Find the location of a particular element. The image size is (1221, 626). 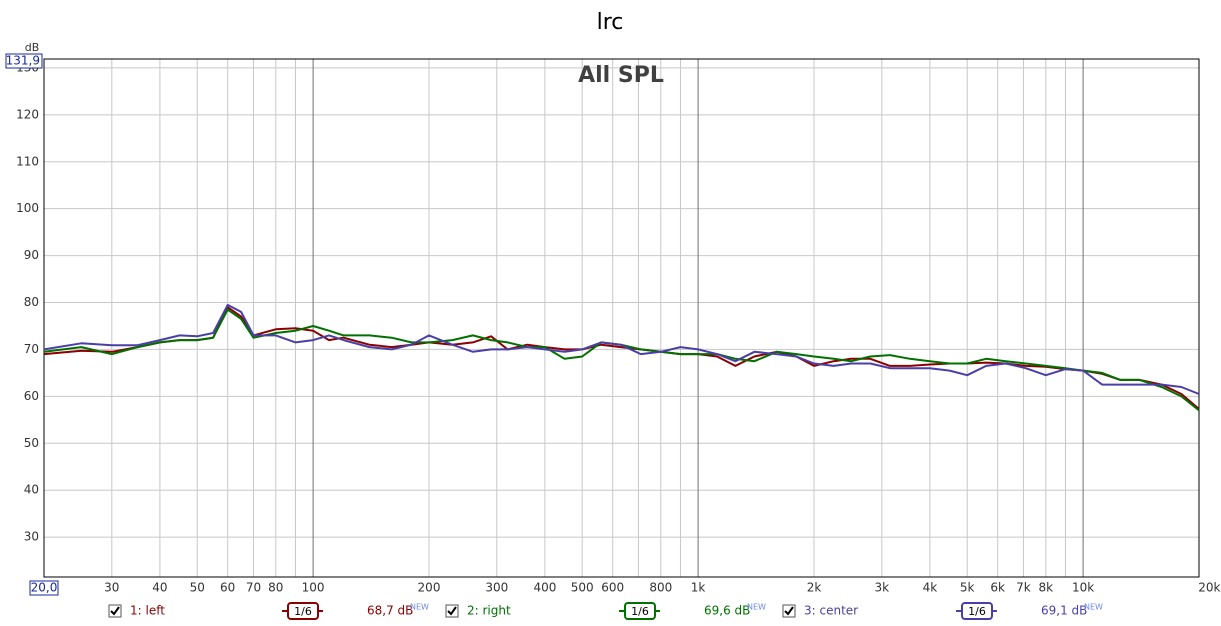

x-tick-label: 100 is located at coordinates (313, 588).